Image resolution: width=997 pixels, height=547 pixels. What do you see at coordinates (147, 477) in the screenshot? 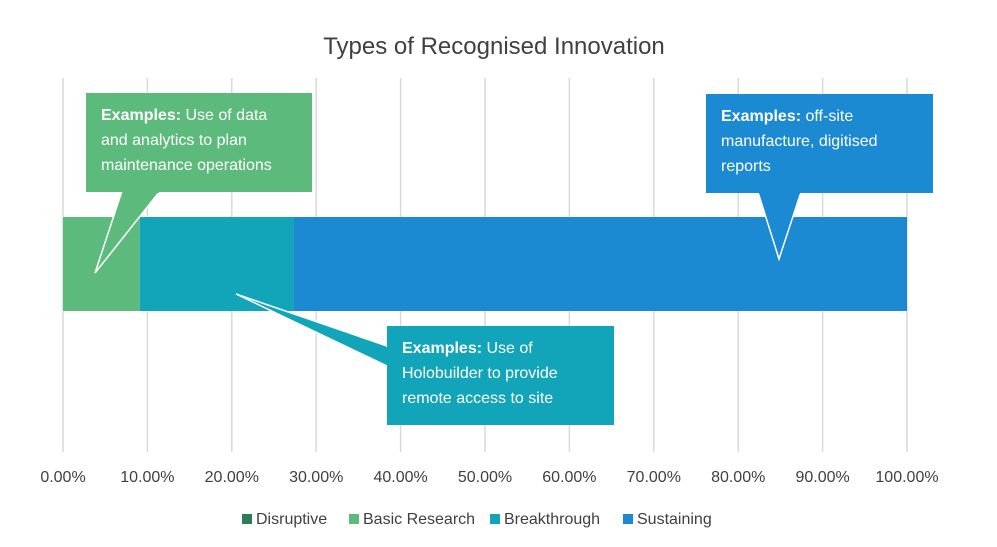
I see `x-tick-label: 10.00%` at bounding box center [147, 477].